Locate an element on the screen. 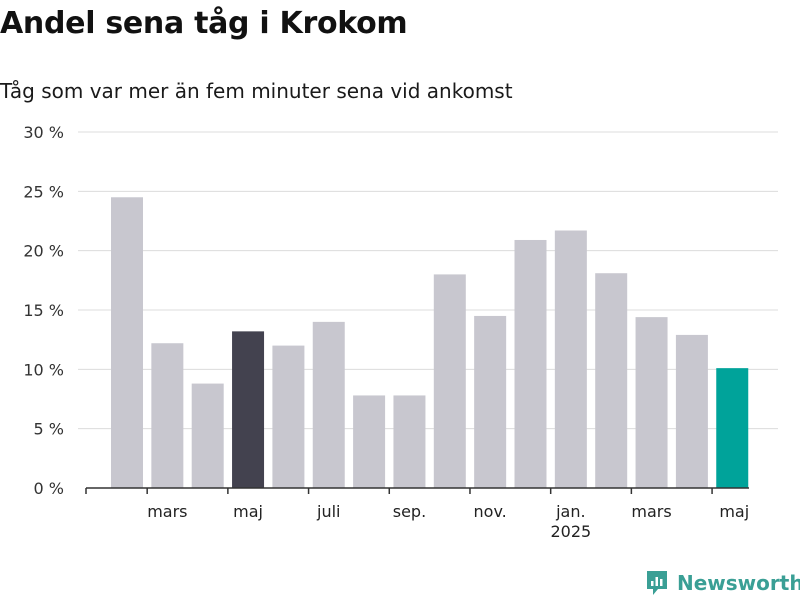 Image resolution: width=800 pixels, height=600 pixels. y-tick-label: 15 % is located at coordinates (43, 310).